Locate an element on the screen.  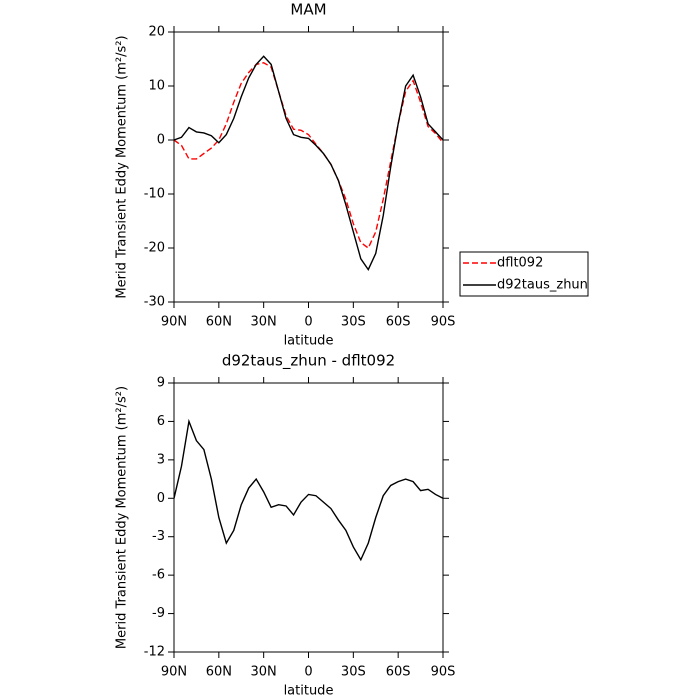
chart-title: d92taus_zhun - dflt092 is located at coordinates (308, 361).